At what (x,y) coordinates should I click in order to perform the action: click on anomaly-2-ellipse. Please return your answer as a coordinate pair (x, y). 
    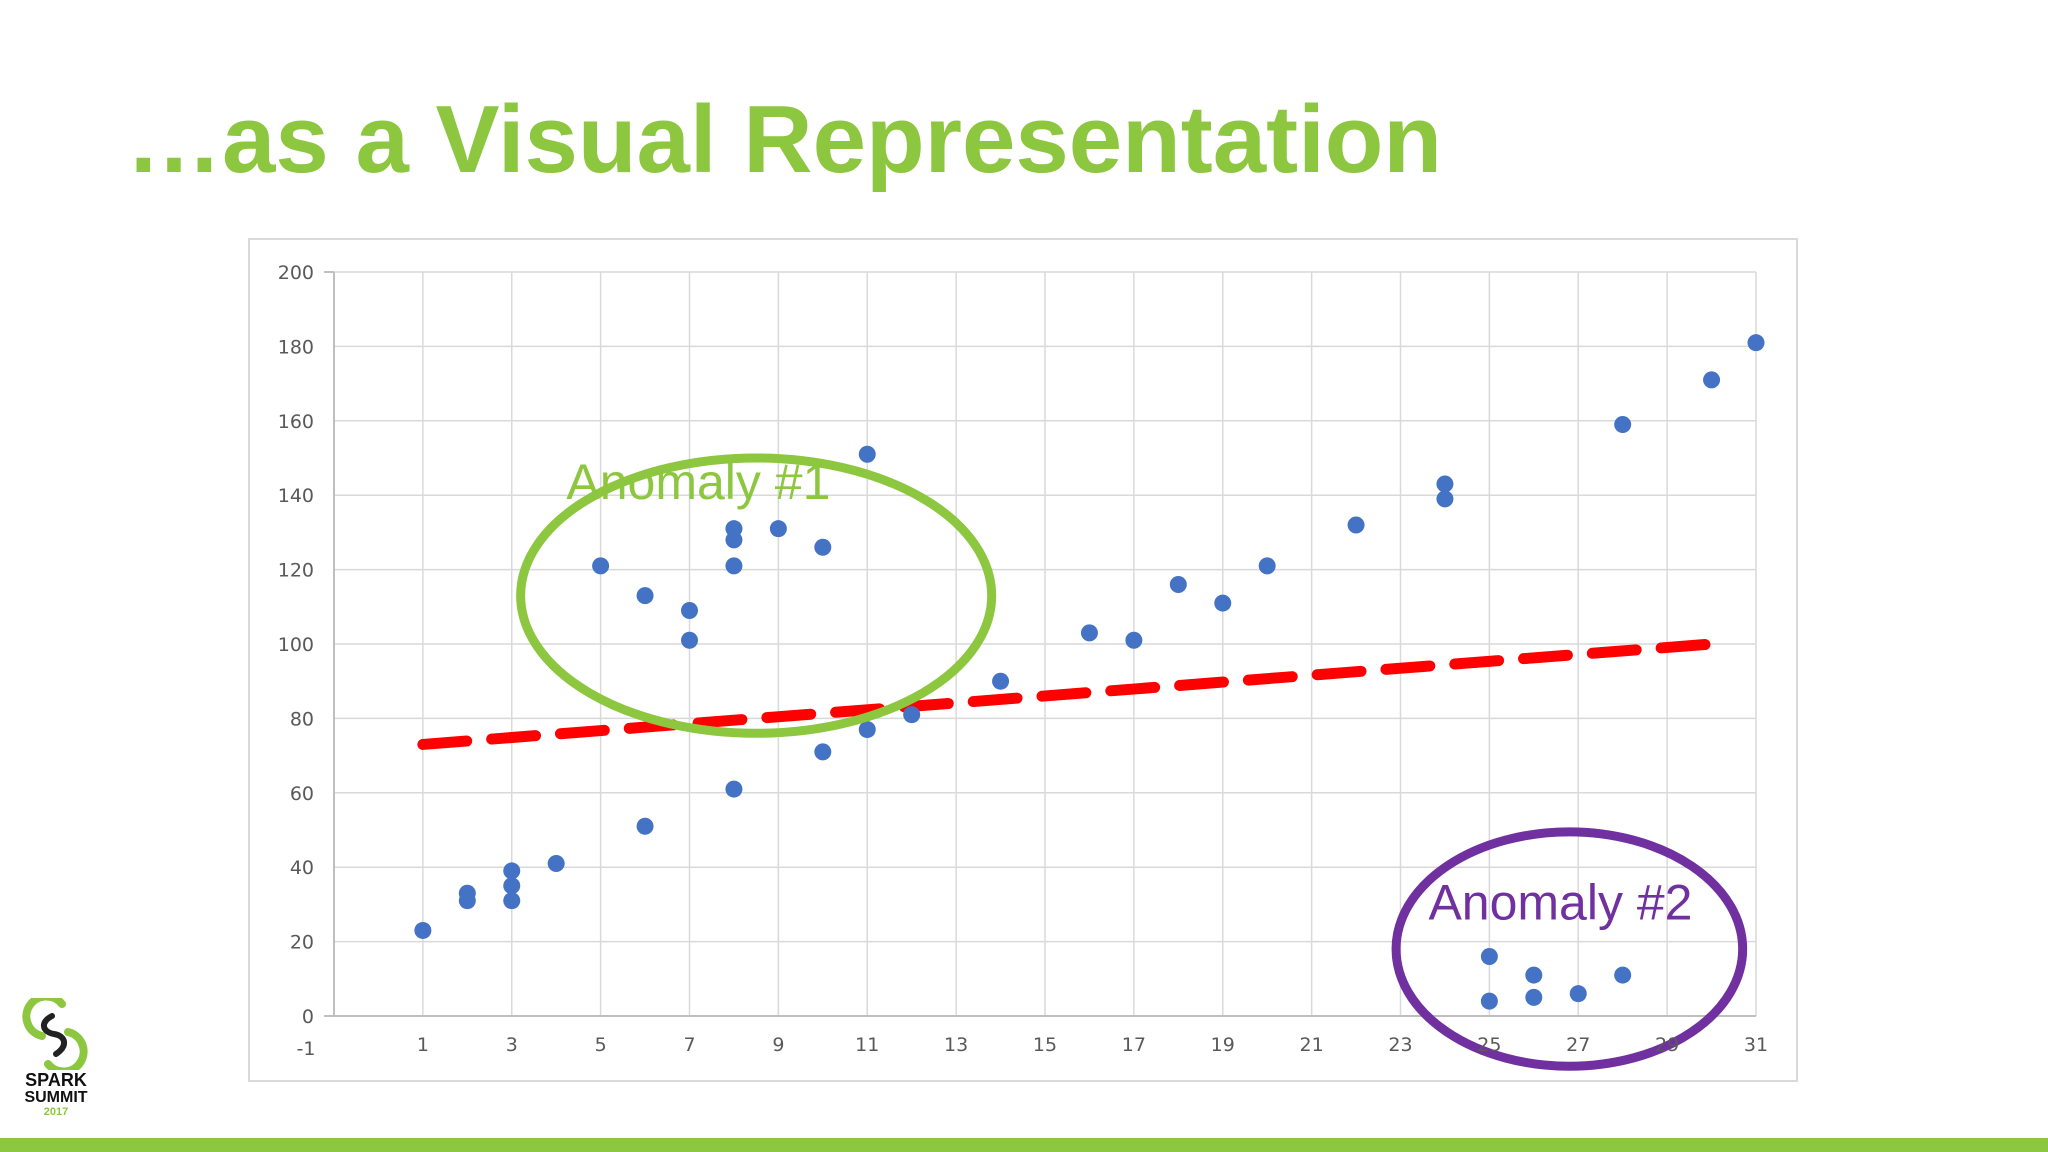
    Looking at the image, I should click on (1569, 949).